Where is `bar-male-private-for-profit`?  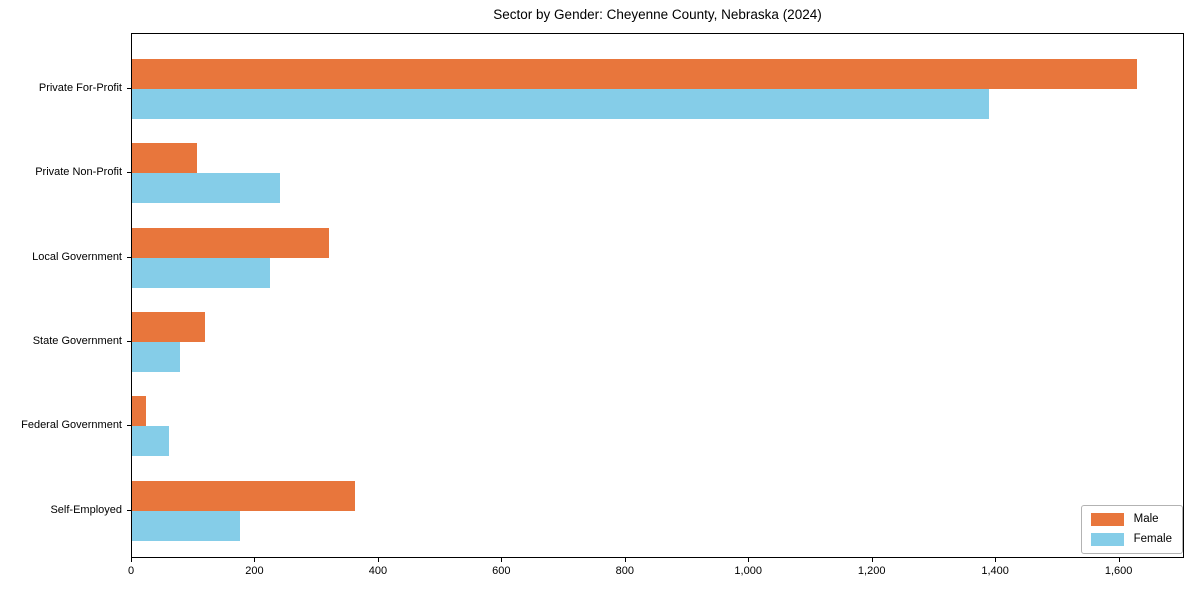
bar-male-private-for-profit is located at coordinates (634, 74).